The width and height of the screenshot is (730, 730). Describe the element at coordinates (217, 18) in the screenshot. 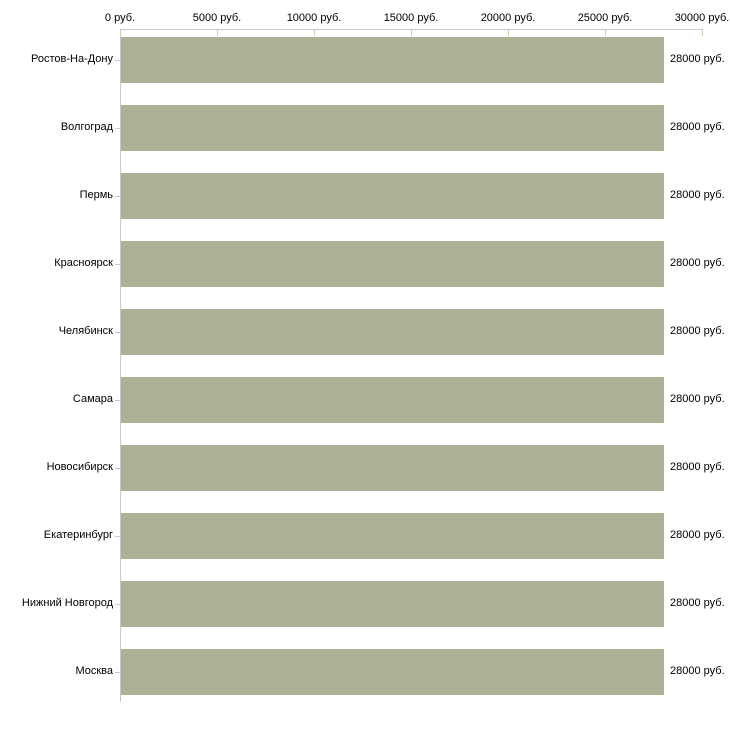

I see `x-axis-tick-label: 5000 руб.` at that location.